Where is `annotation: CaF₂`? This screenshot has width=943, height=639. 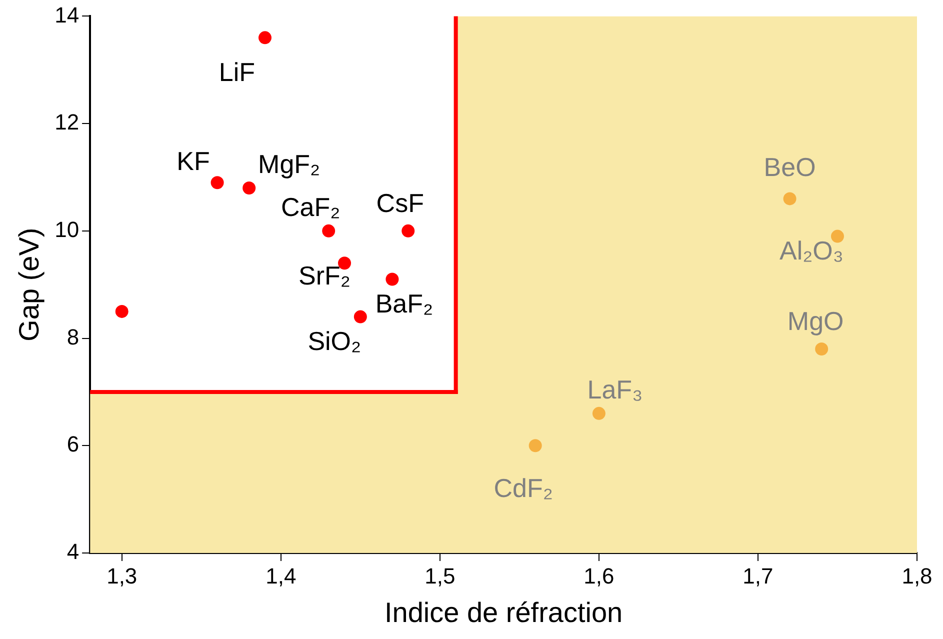 annotation: CaF₂ is located at coordinates (310, 207).